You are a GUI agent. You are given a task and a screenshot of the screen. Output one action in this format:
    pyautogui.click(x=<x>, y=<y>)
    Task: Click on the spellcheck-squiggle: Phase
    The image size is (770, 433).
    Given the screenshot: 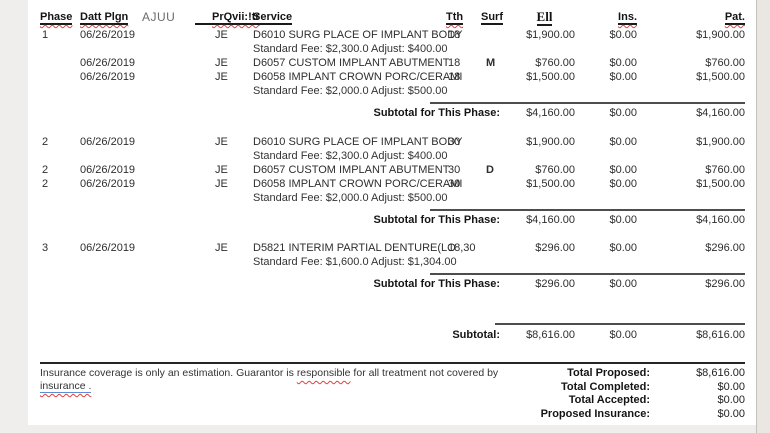 What is the action you would take?
    pyautogui.click(x=56, y=18)
    